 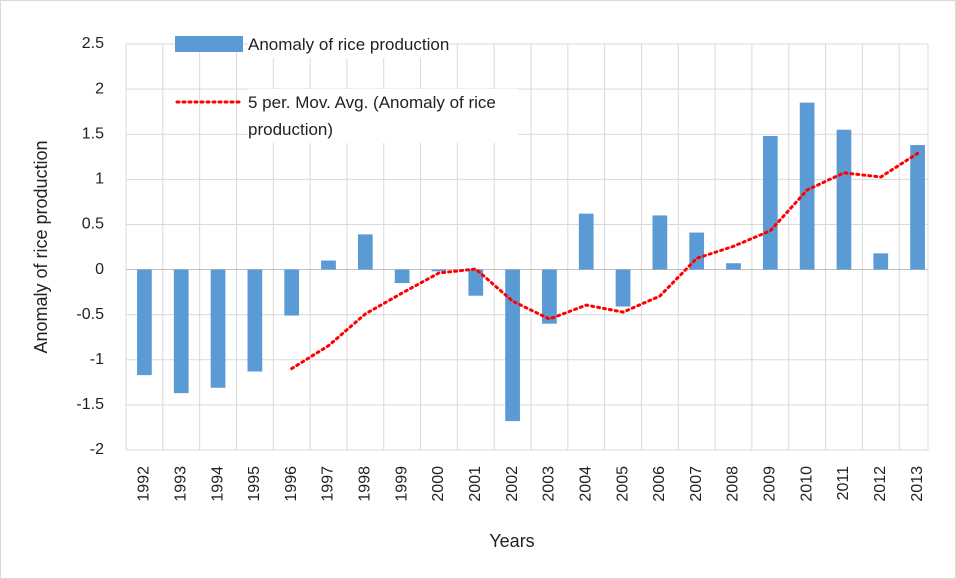 I want to click on x-tick-label: 2012, so click(x=880, y=484).